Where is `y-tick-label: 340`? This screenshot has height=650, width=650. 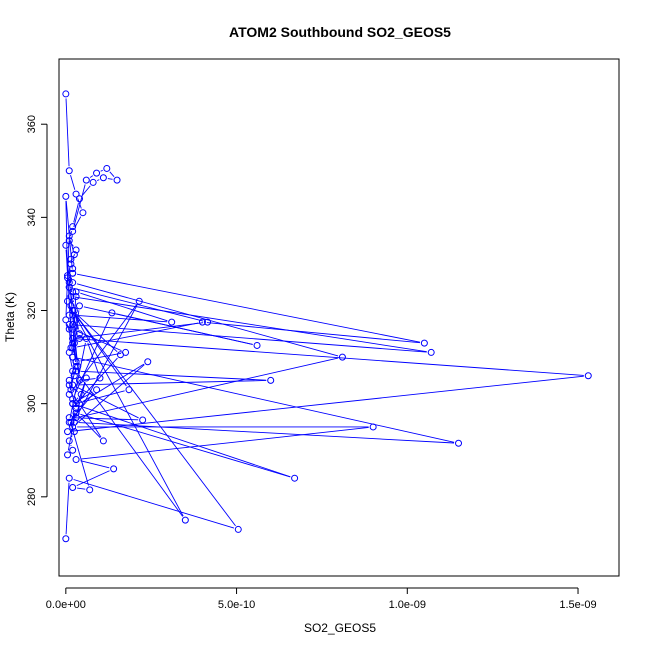
y-tick-label: 340 is located at coordinates (32, 217).